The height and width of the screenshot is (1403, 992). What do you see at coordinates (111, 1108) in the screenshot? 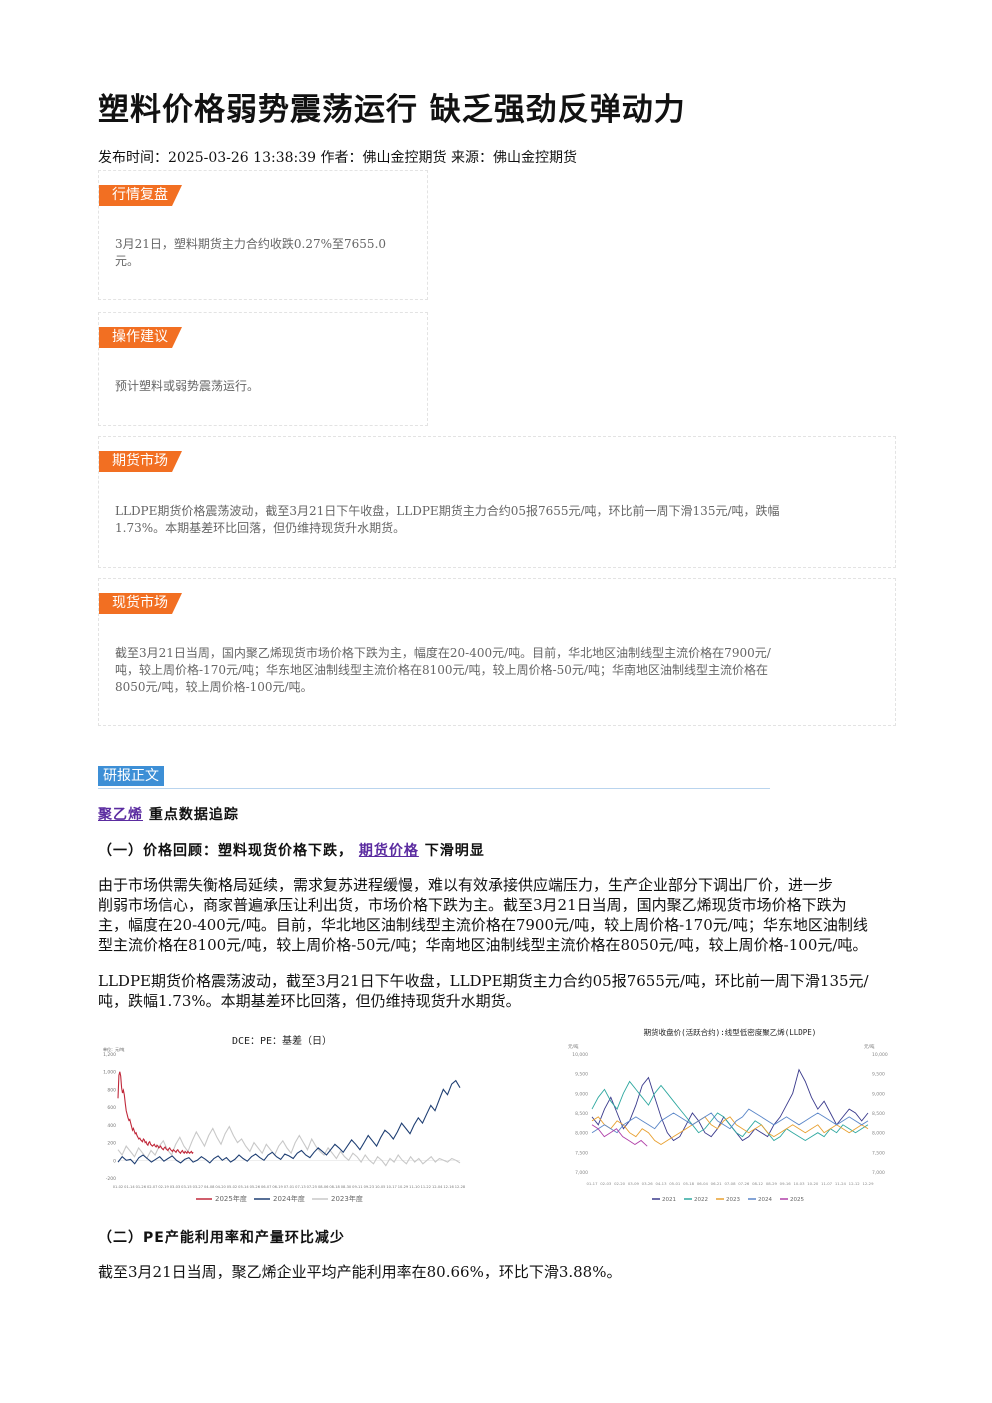
I see `y-tick-label: 600` at bounding box center [111, 1108].